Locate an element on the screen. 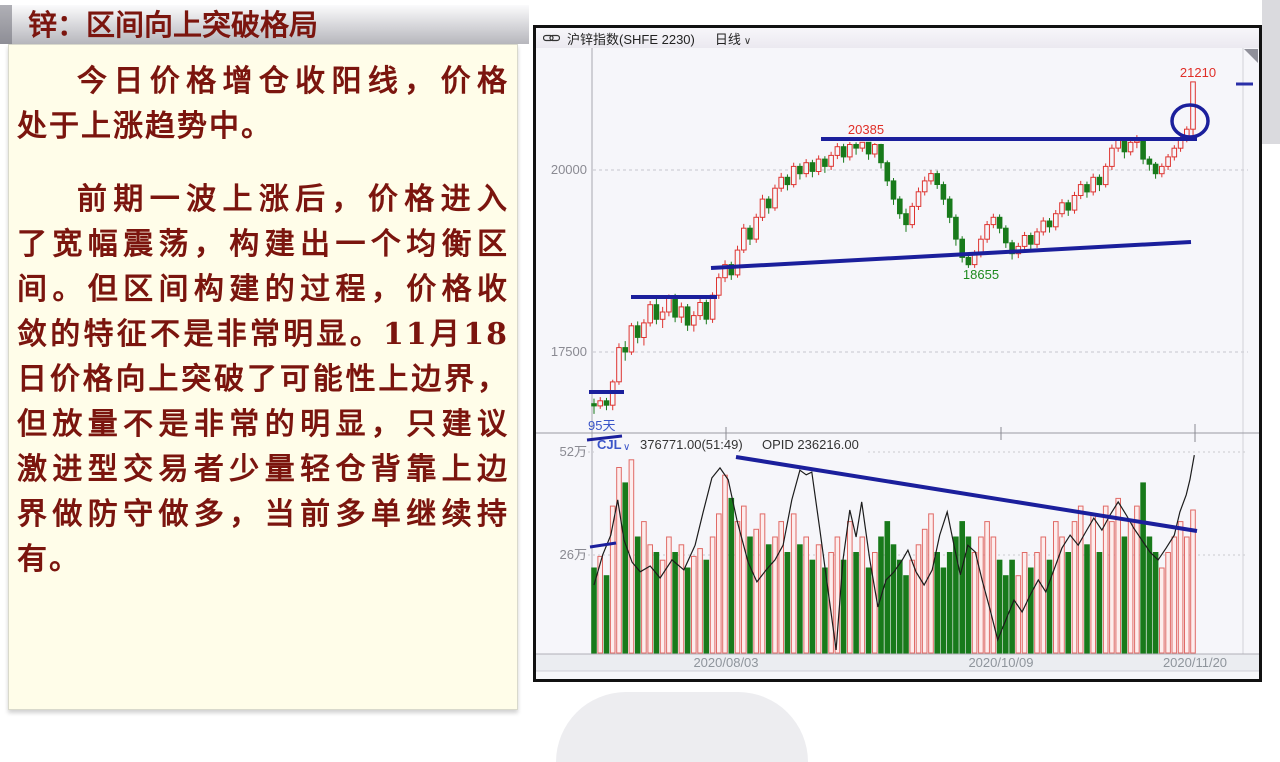 Image resolution: width=1280 pixels, height=762 pixels. link-icon is located at coordinates (551, 38).